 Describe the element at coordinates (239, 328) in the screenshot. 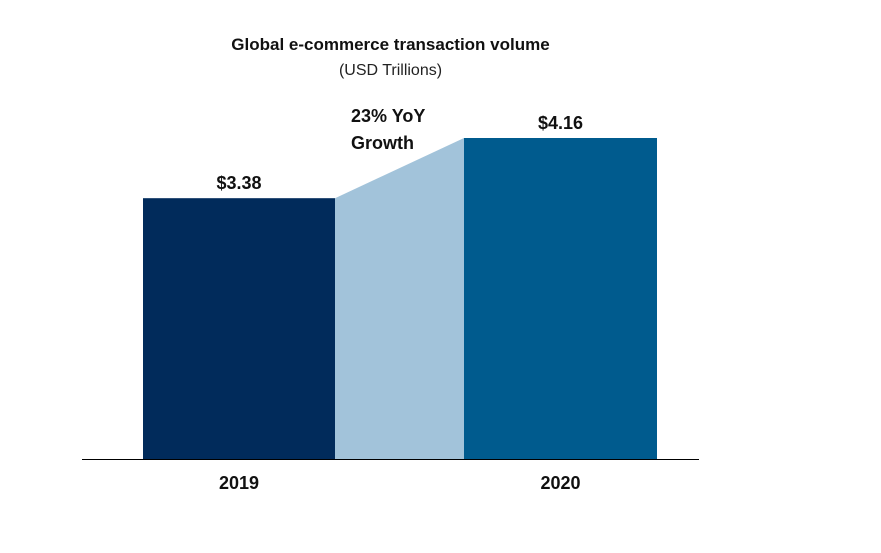

I see `bar-2019` at that location.